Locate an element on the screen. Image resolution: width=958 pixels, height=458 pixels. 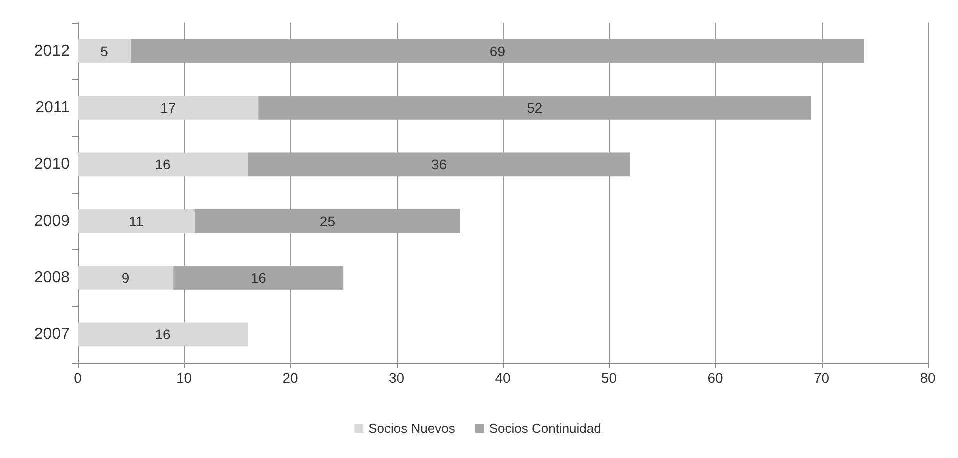
x-tick-label: 80 is located at coordinates (928, 378).